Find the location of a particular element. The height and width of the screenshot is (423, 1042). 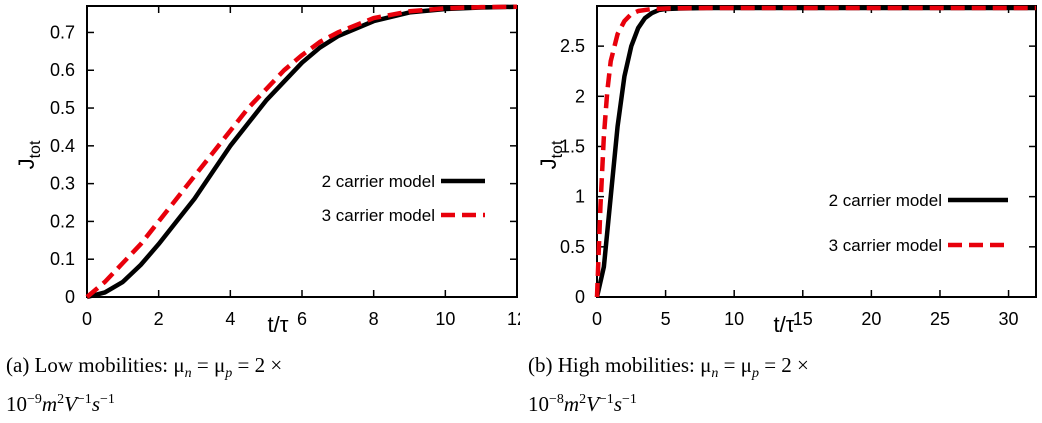

caption-right-text1: (b) High mobilities: μ is located at coordinates (620, 365).